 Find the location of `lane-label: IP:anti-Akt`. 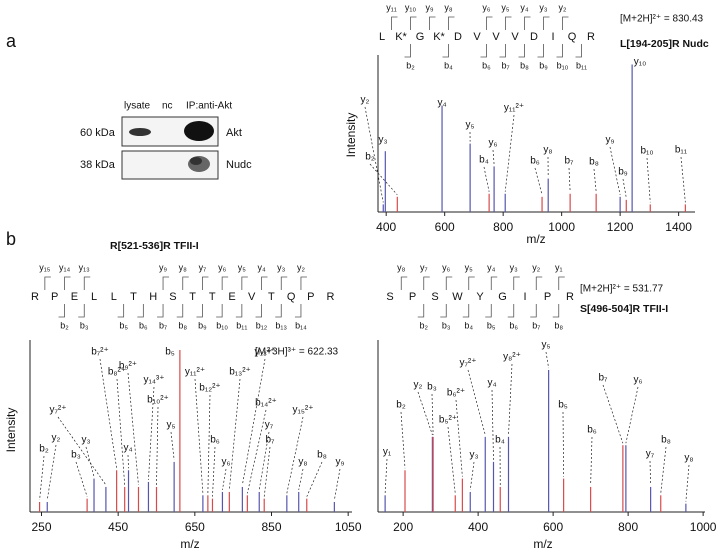

lane-label: IP:anti-Akt is located at coordinates (209, 106).